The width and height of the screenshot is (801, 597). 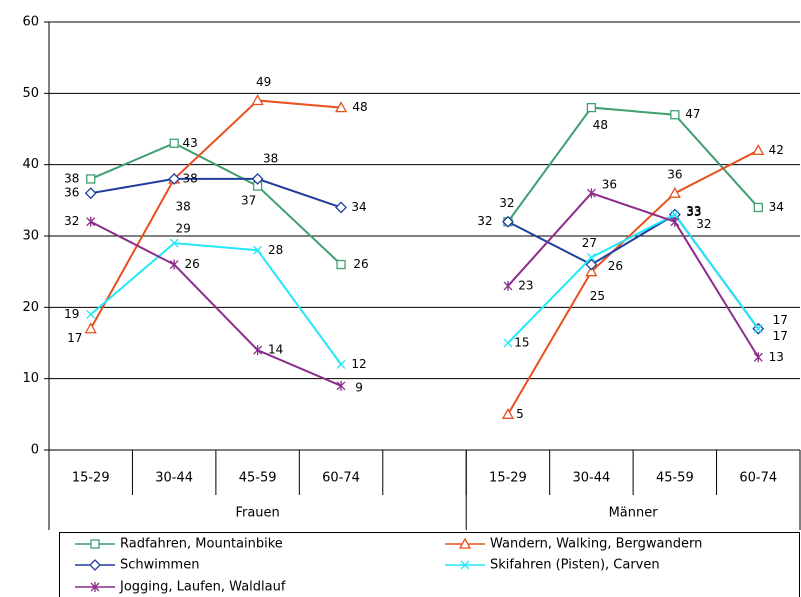 I want to click on data-label: 38, so click(x=270, y=158).